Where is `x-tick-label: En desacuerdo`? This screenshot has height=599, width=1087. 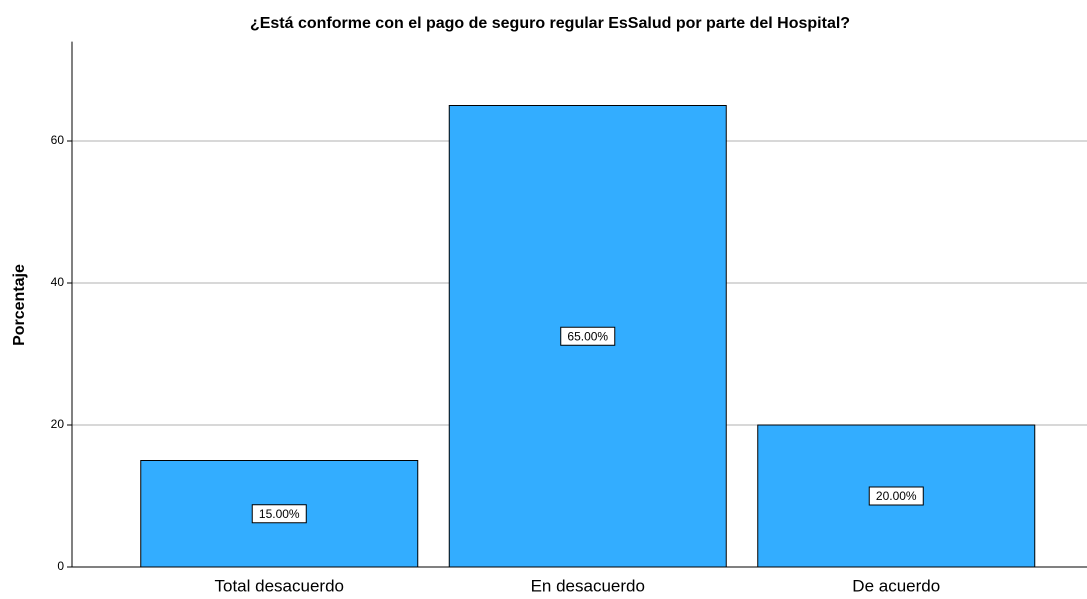
x-tick-label: En desacuerdo is located at coordinates (588, 585).